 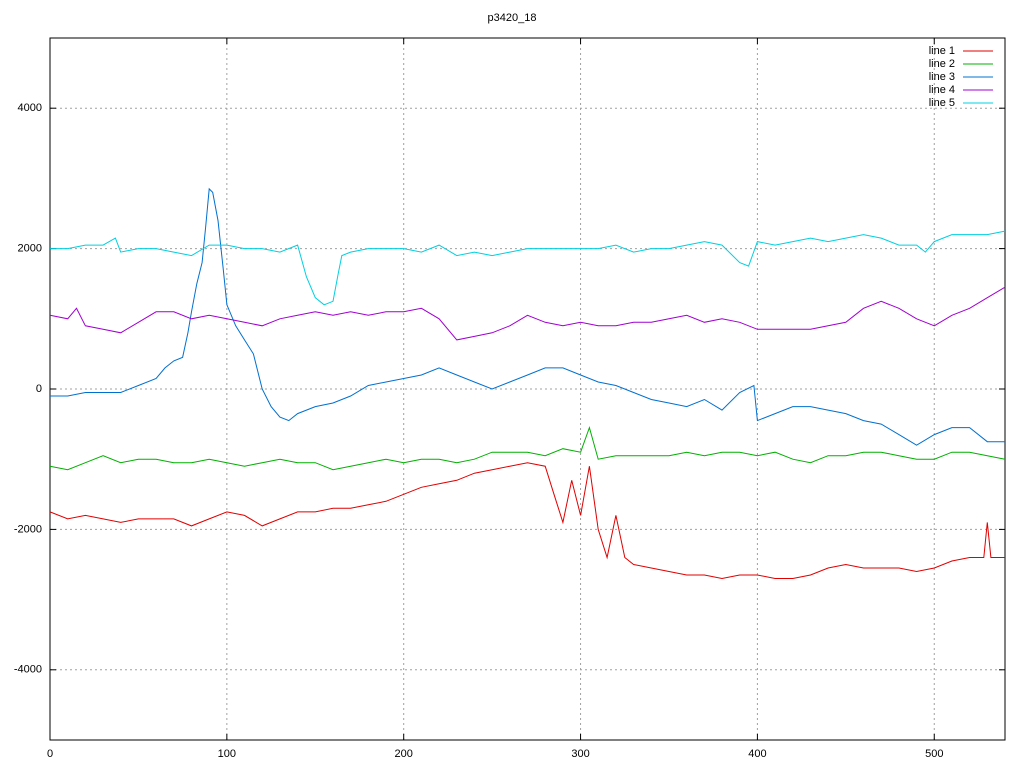 What do you see at coordinates (28, 670) in the screenshot?
I see `y-tick-label: -4000` at bounding box center [28, 670].